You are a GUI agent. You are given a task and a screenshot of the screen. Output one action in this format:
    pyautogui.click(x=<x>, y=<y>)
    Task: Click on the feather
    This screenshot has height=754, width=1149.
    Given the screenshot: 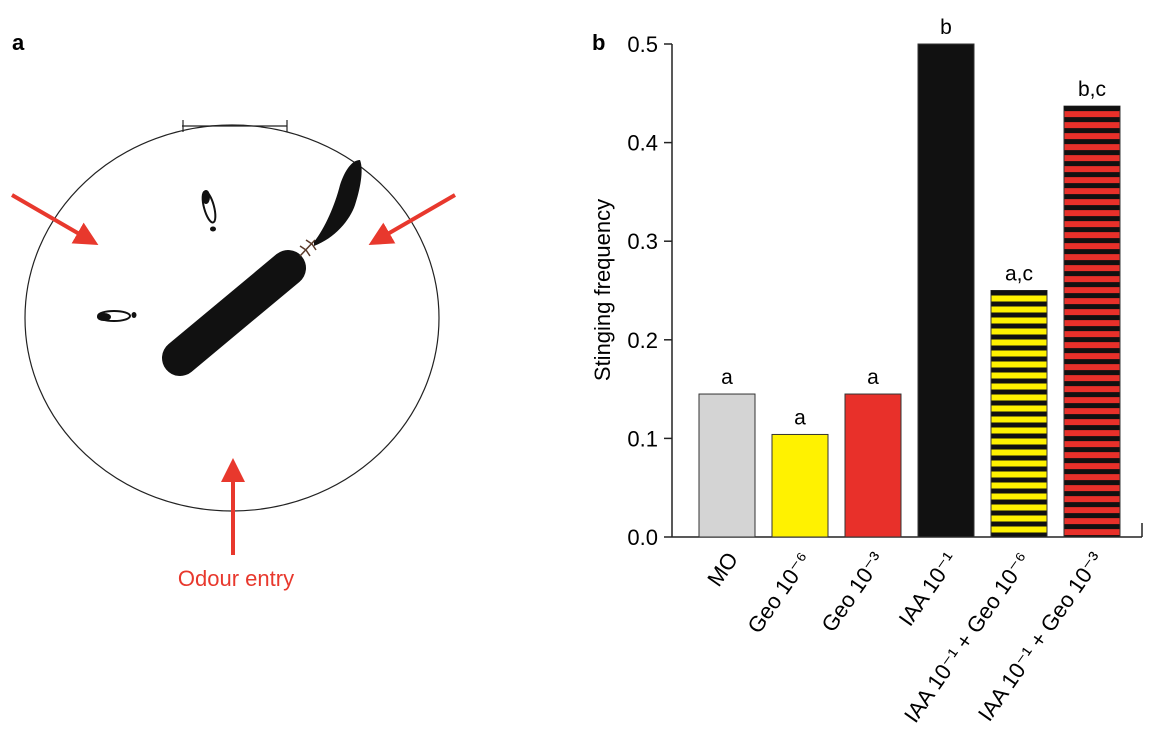 What is the action you would take?
    pyautogui.click(x=338, y=203)
    